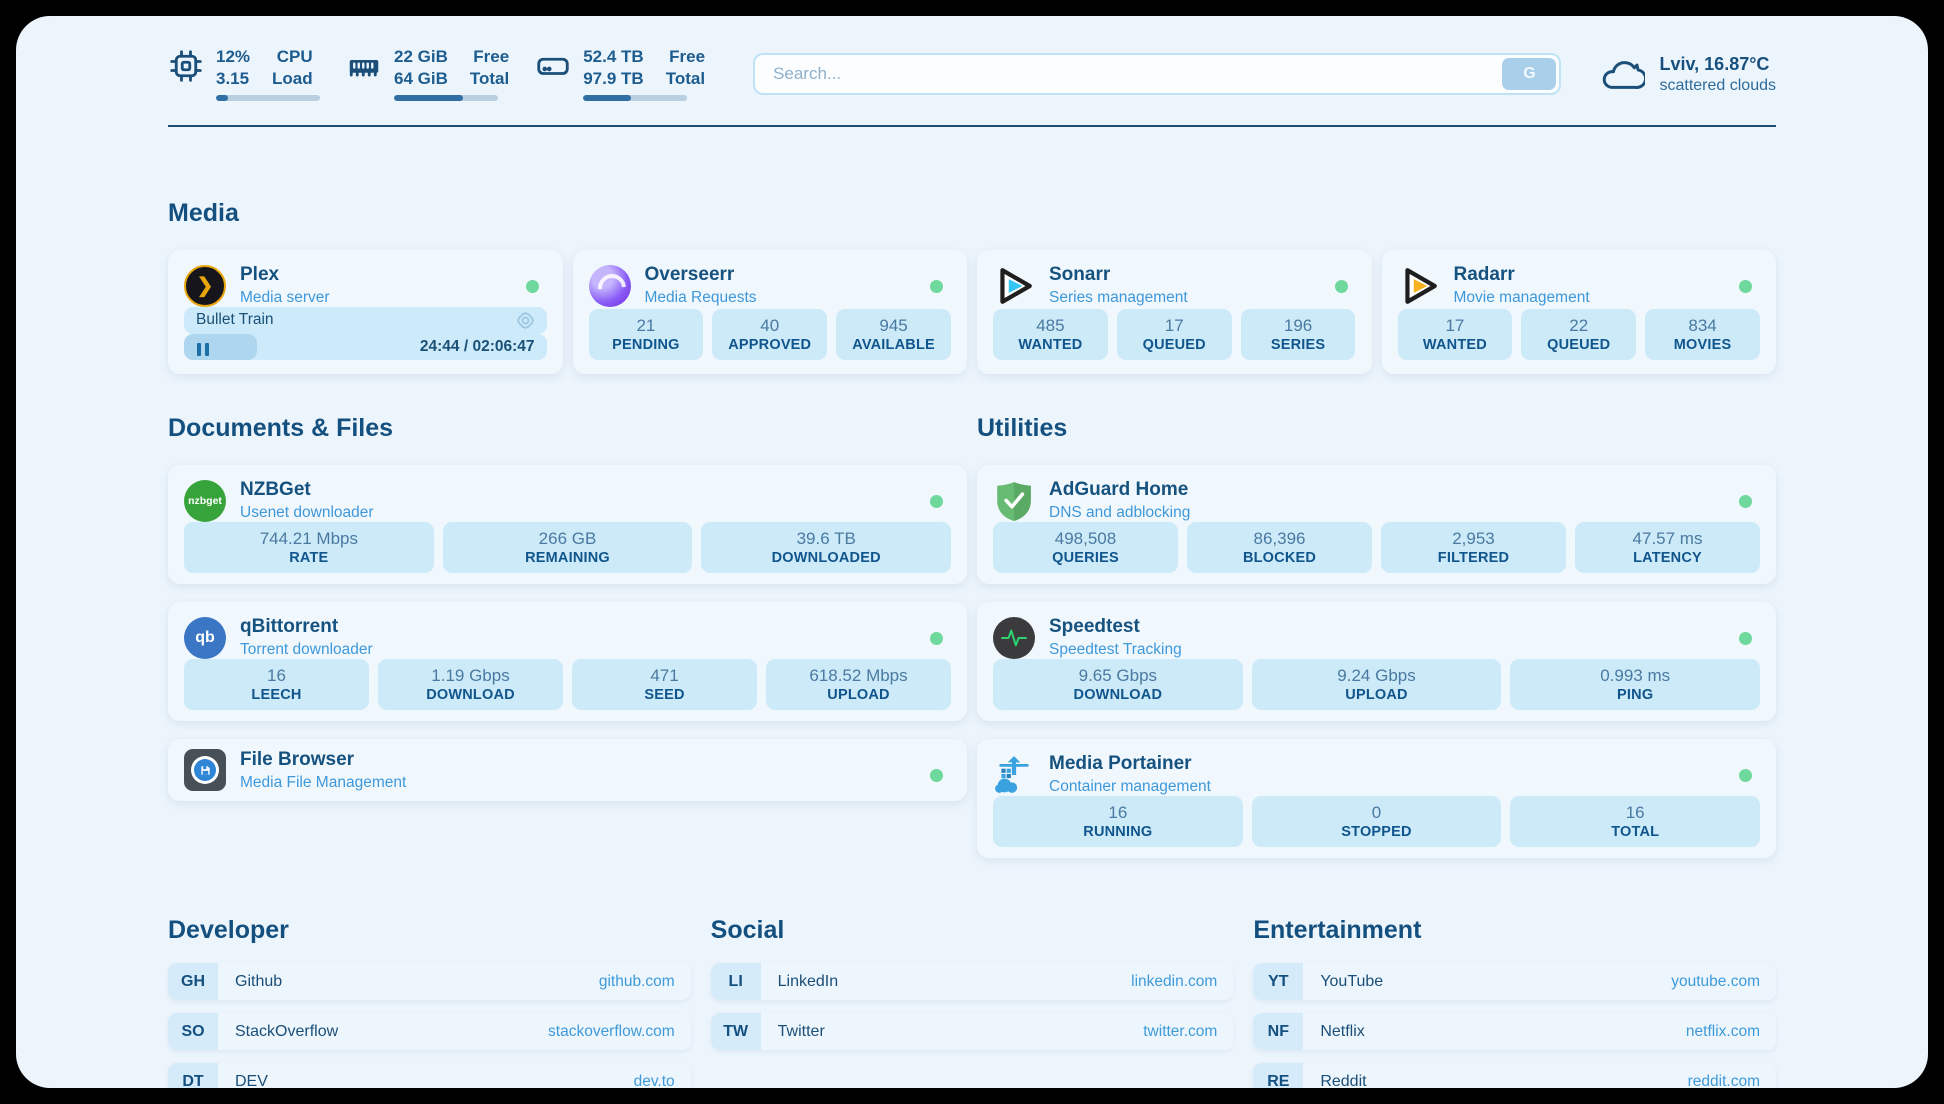 This screenshot has width=1944, height=1104. What do you see at coordinates (858, 684) in the screenshot?
I see `stat-upload: 618.52 Mbps UPLOAD` at bounding box center [858, 684].